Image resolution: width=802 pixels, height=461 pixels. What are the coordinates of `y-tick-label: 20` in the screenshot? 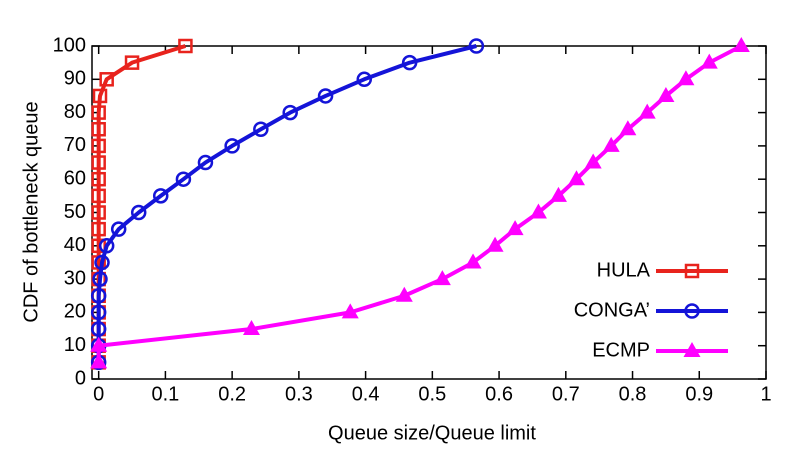 It's located at (75, 312).